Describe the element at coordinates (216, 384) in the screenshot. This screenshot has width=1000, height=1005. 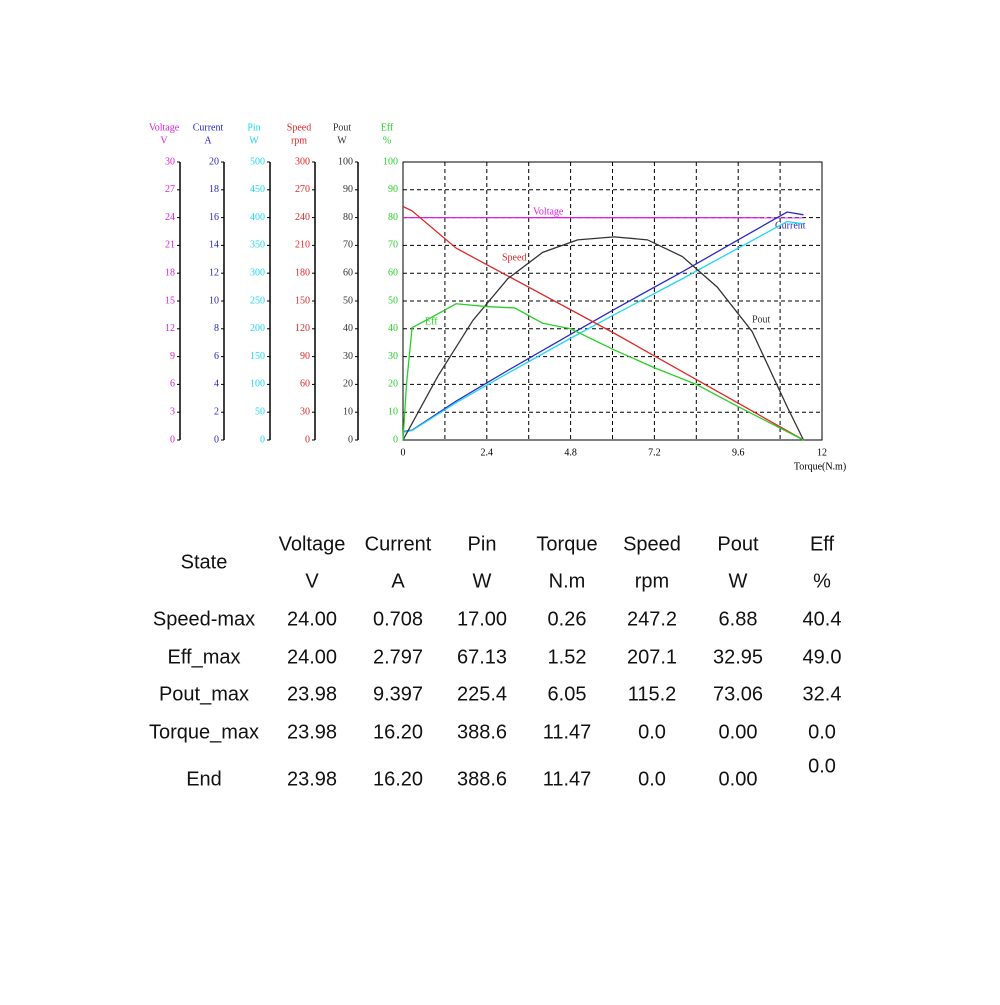
I see `y-tick-label: 4` at that location.